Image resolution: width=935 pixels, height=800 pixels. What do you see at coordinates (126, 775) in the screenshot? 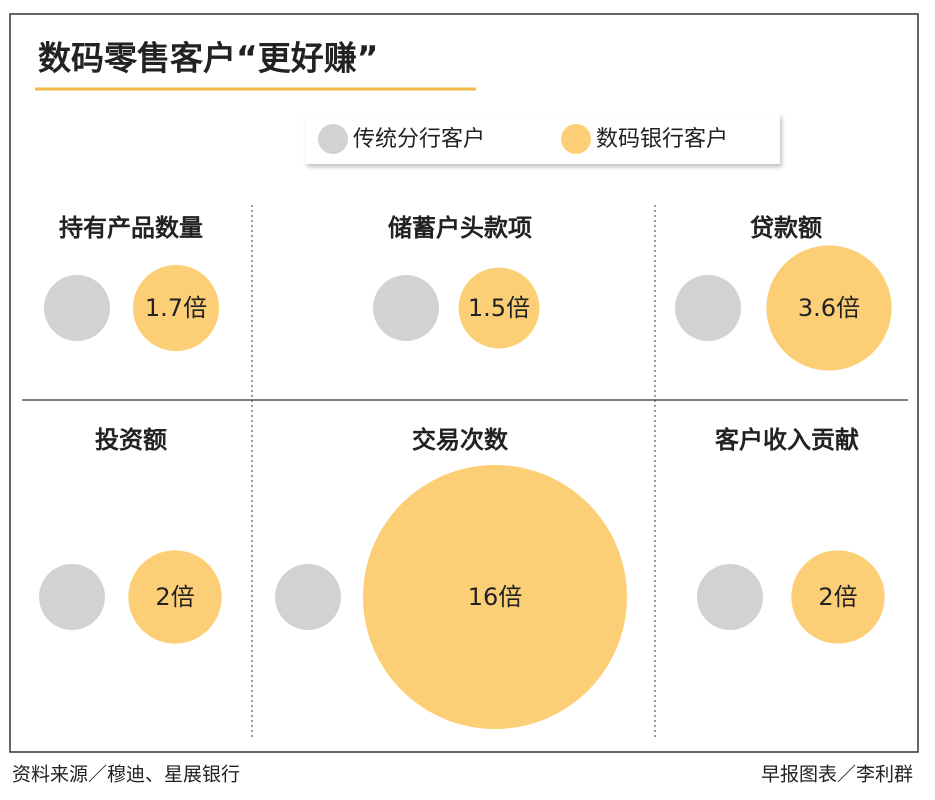
I see `source: 资料来源／穆迪、星展银行` at bounding box center [126, 775].